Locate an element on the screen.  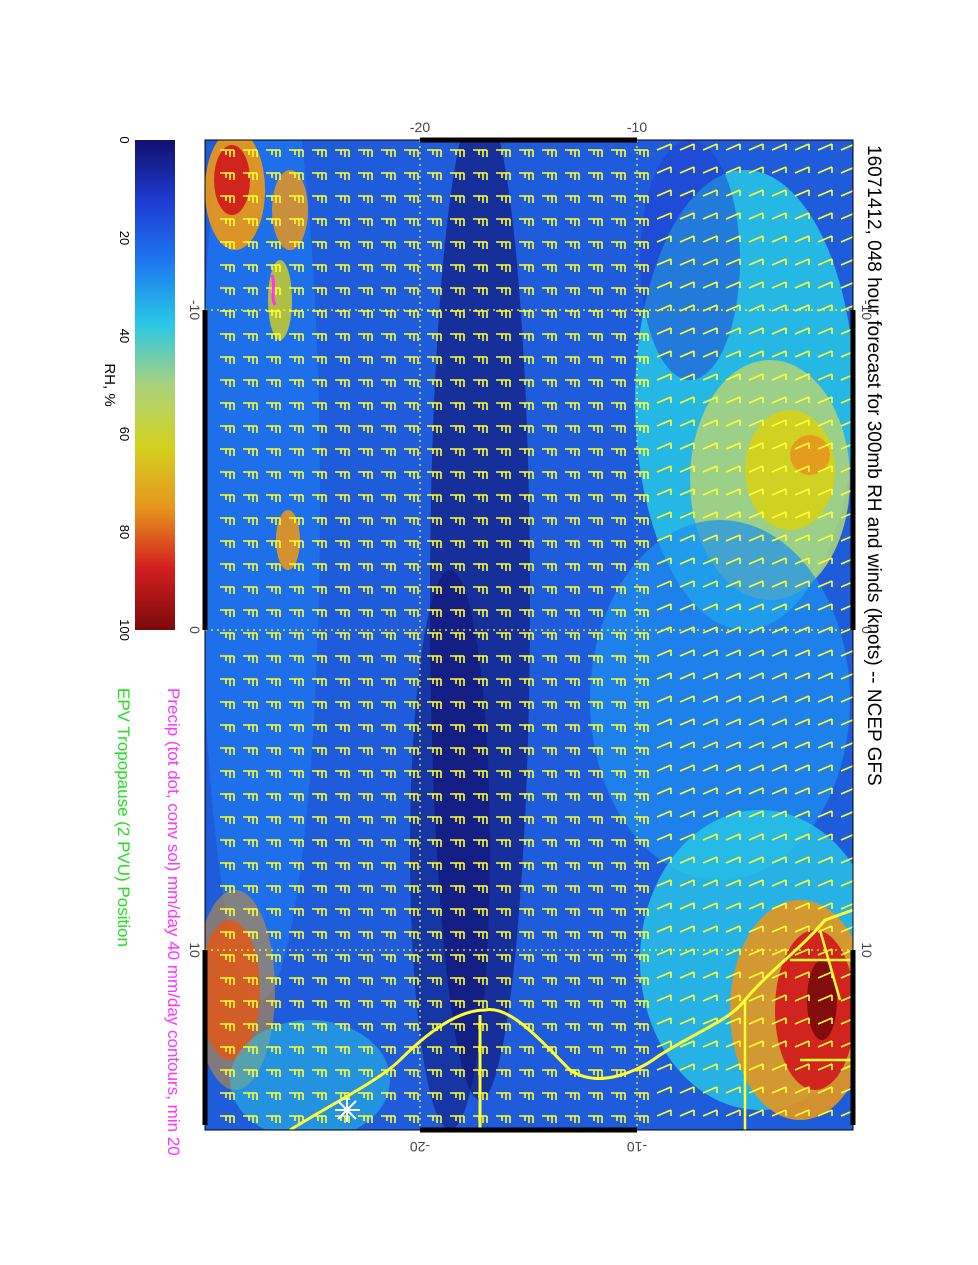
top-tick-label: -20 is located at coordinates (420, 127).